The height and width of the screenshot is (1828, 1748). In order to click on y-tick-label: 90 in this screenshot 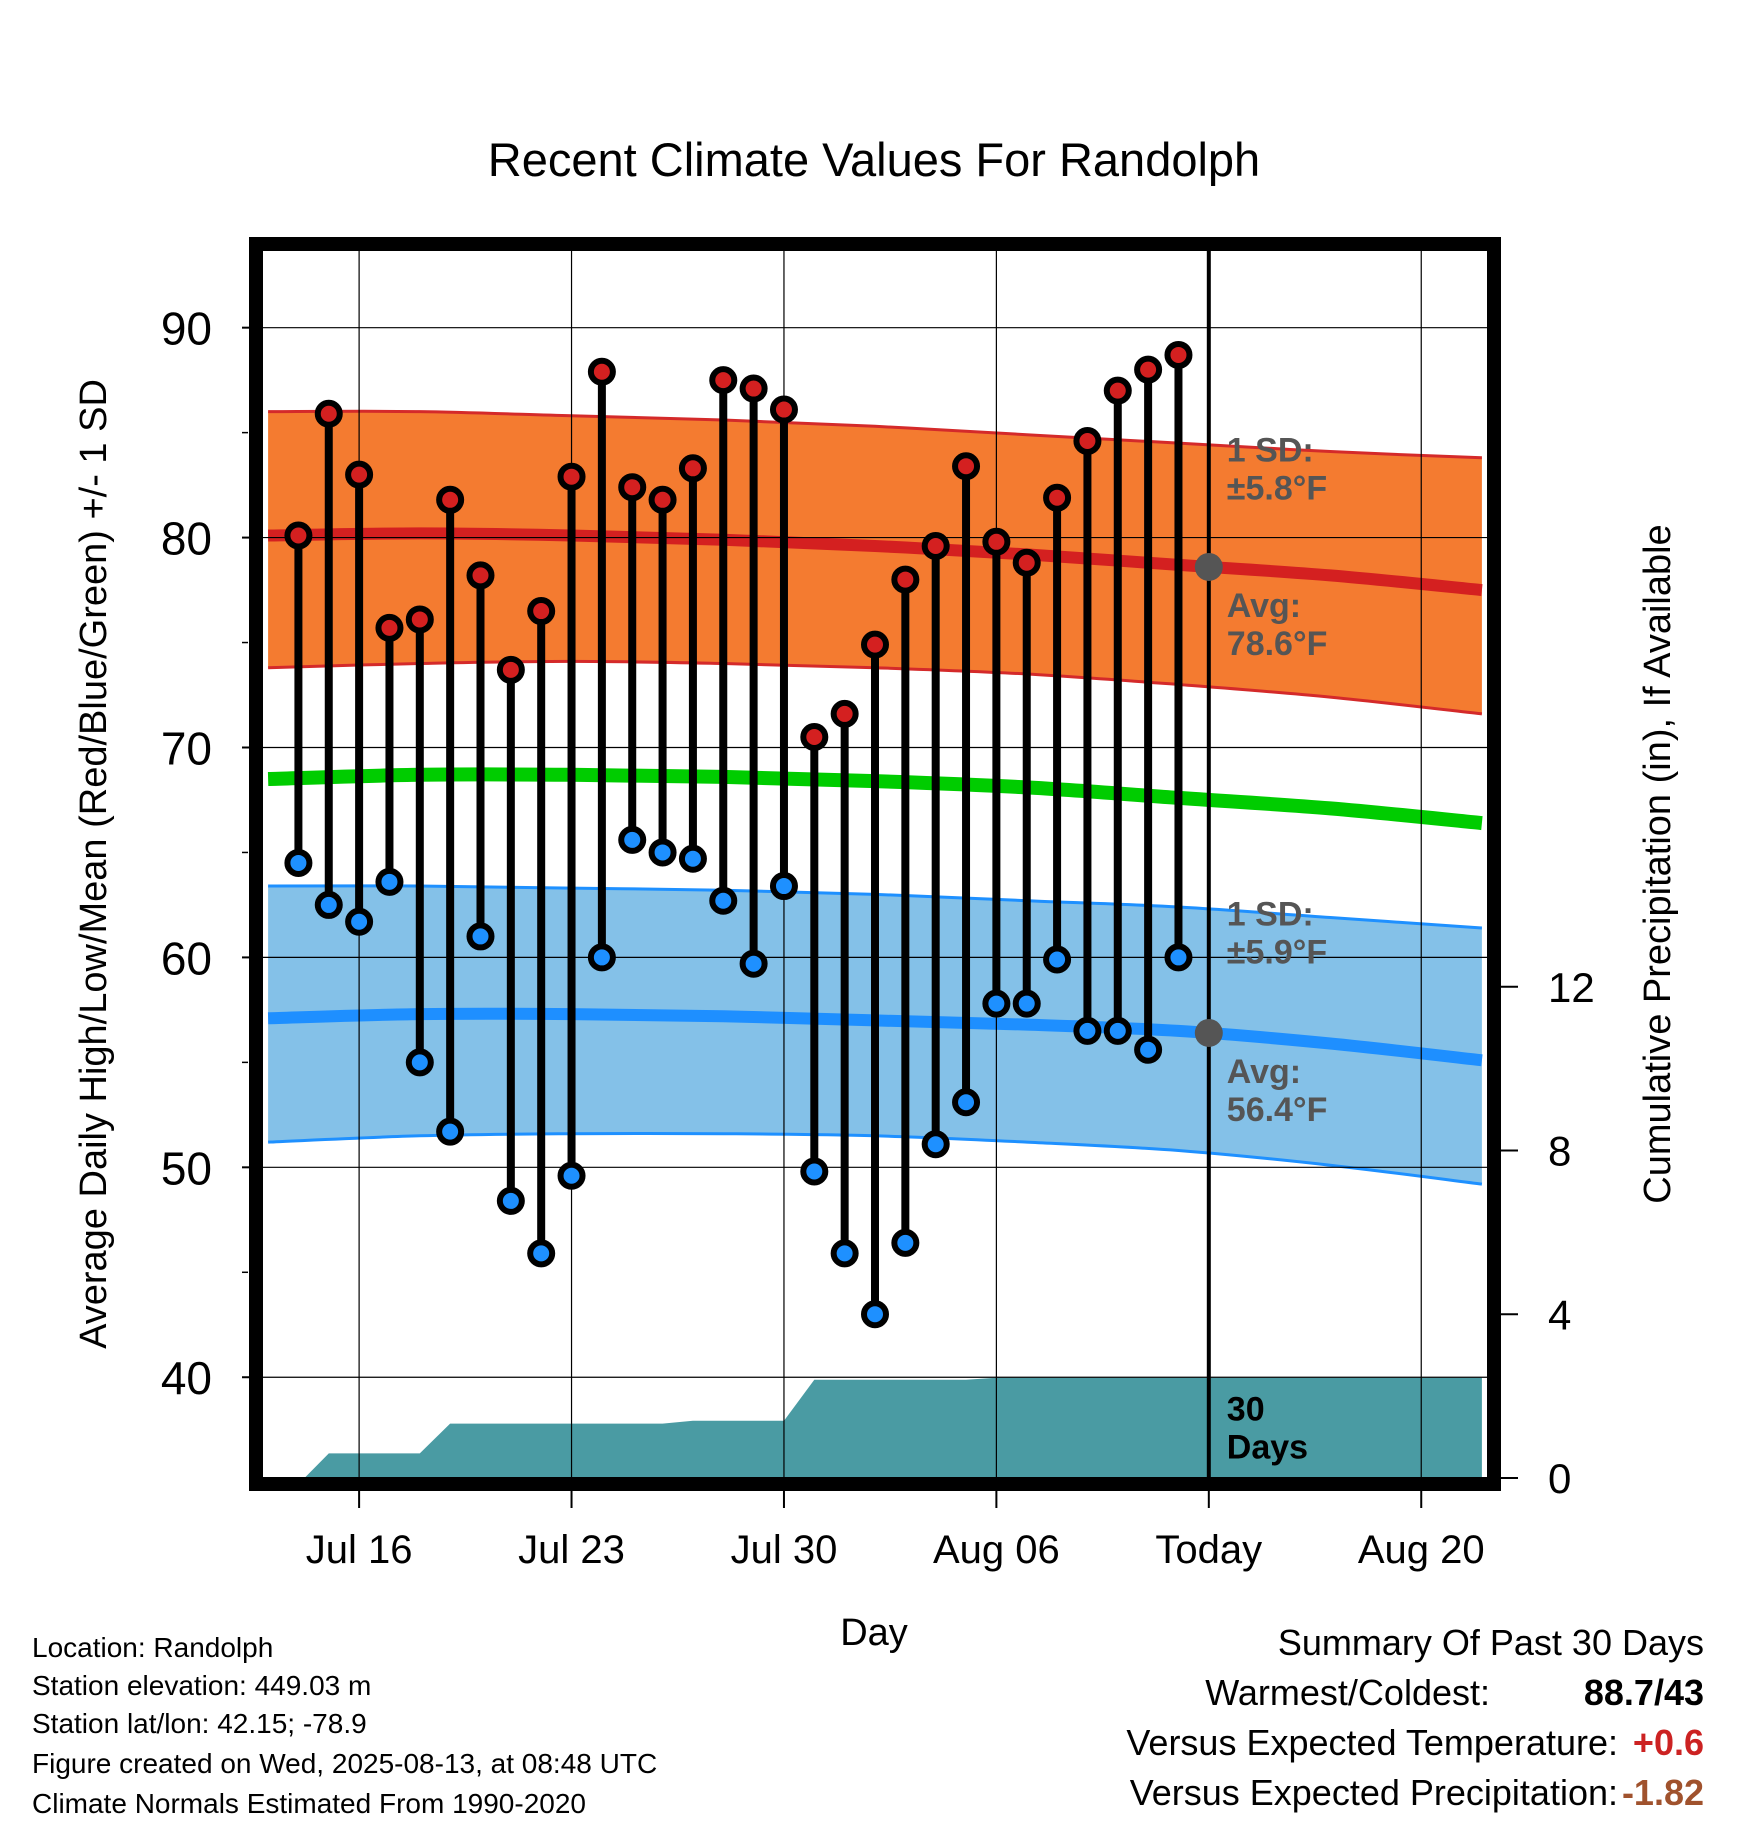, I will do `click(186, 329)`.